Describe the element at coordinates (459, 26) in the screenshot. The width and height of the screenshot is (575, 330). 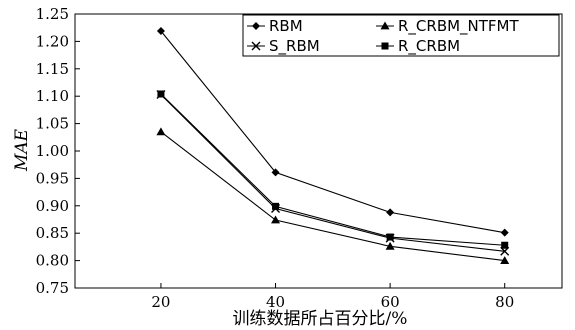
I see `legend-label-r-crbm-ntfmt: R_CRBM_NTFMT` at that location.